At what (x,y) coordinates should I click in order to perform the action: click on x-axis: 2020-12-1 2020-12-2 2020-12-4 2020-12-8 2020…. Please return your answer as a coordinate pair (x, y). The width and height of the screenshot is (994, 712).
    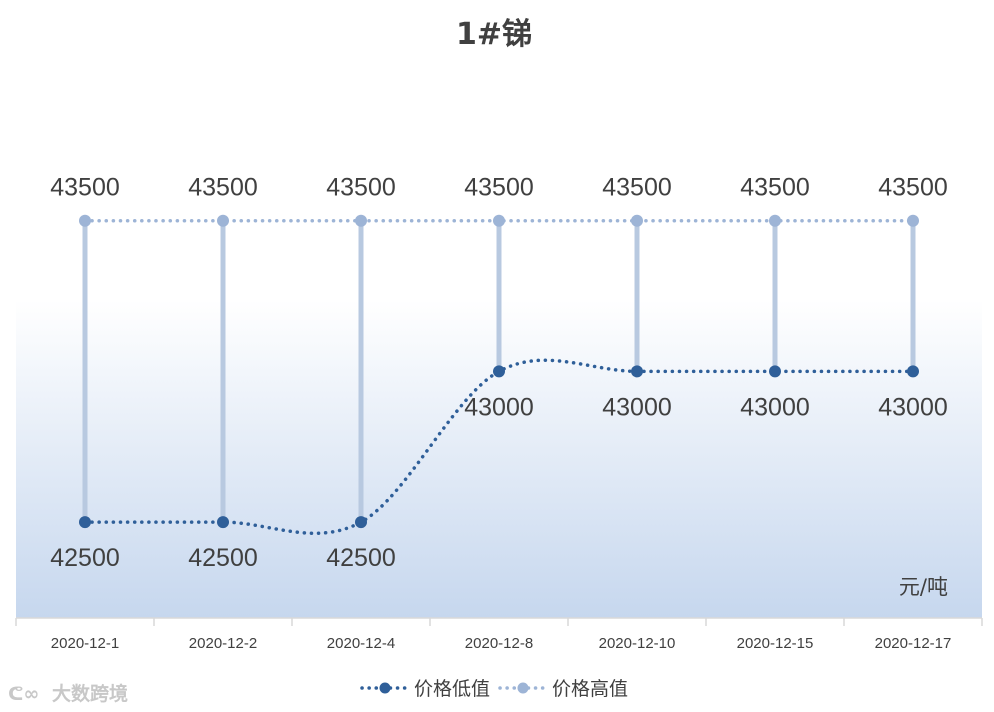
    Looking at the image, I should click on (499, 634).